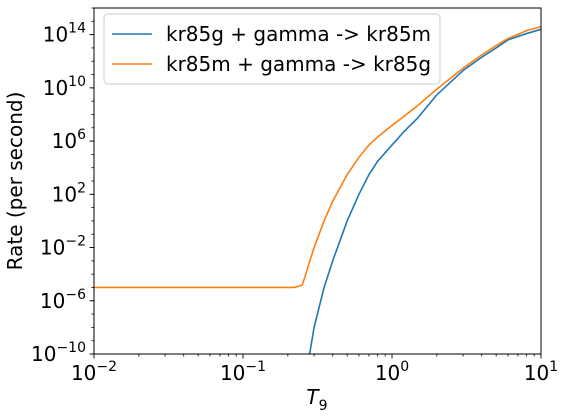 This screenshot has height=416, width=564. Describe the element at coordinates (541, 372) in the screenshot. I see `x-tick-label: 10¹` at that location.